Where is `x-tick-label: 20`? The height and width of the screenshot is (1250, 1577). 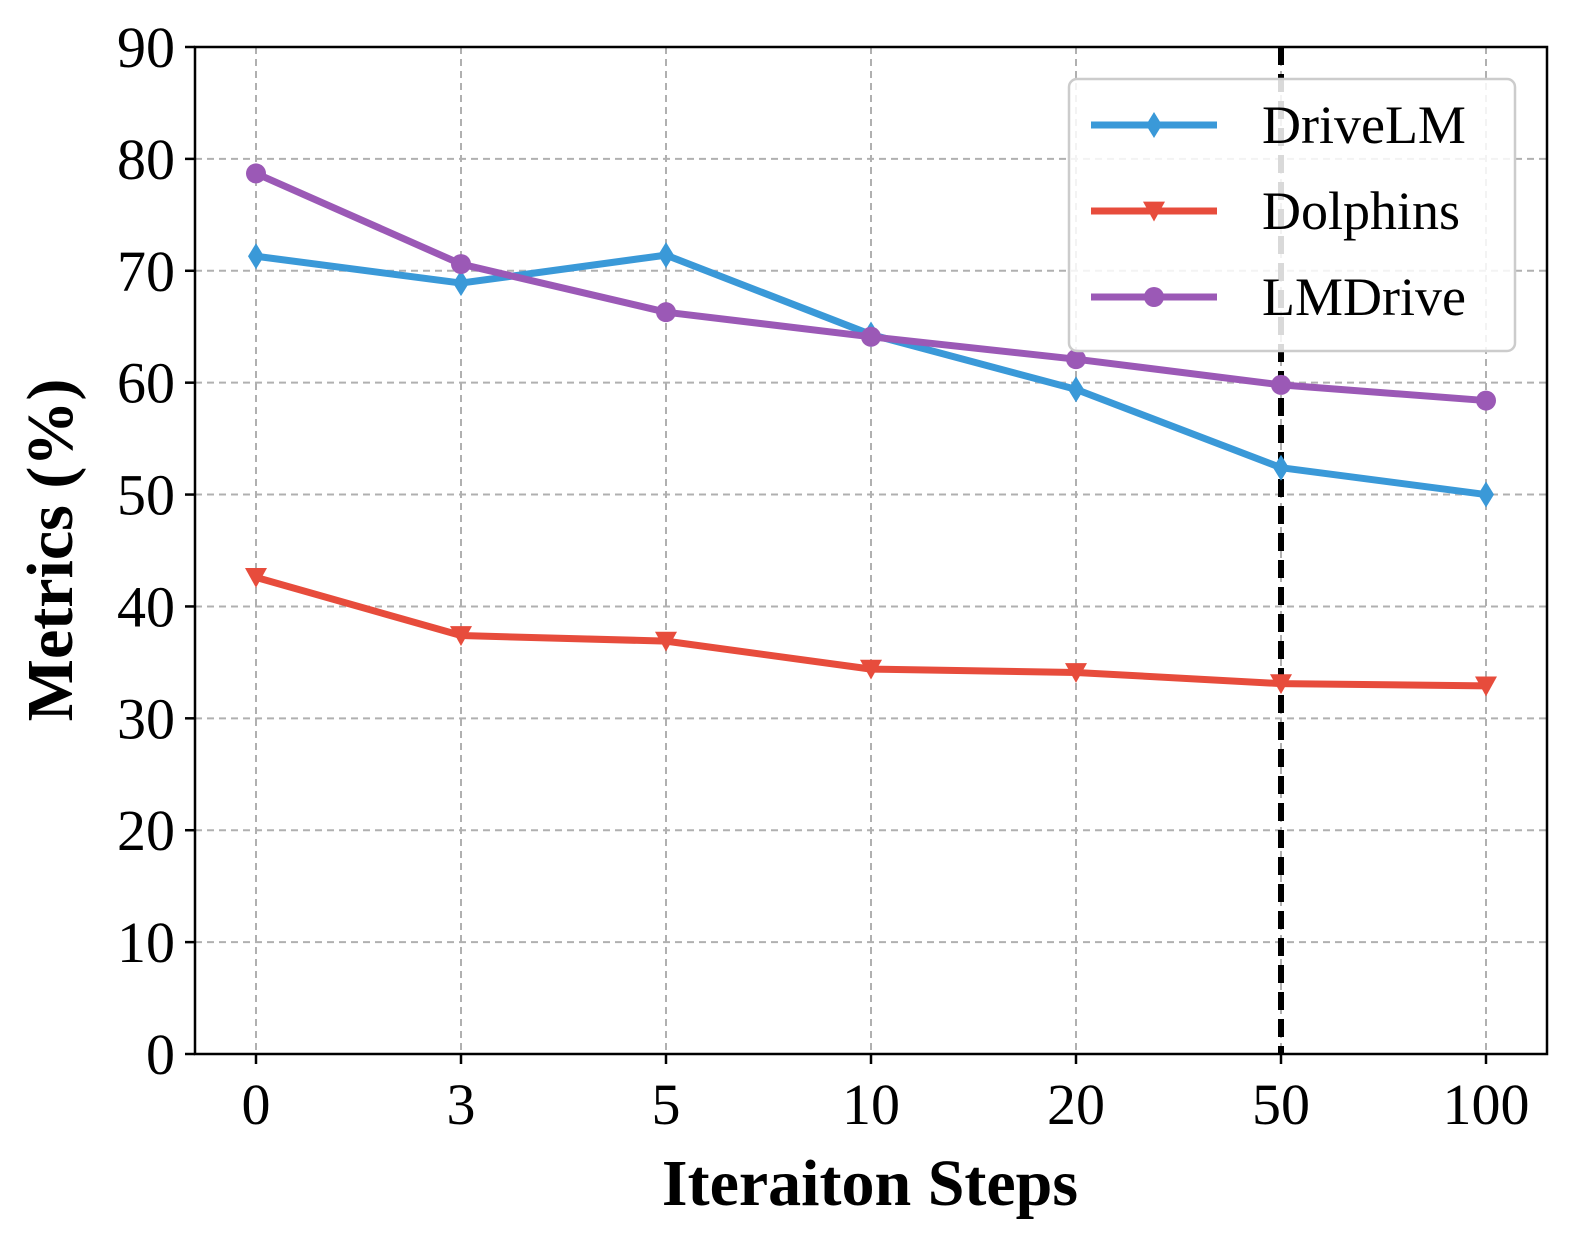 x-tick-label: 20 is located at coordinates (1076, 1104).